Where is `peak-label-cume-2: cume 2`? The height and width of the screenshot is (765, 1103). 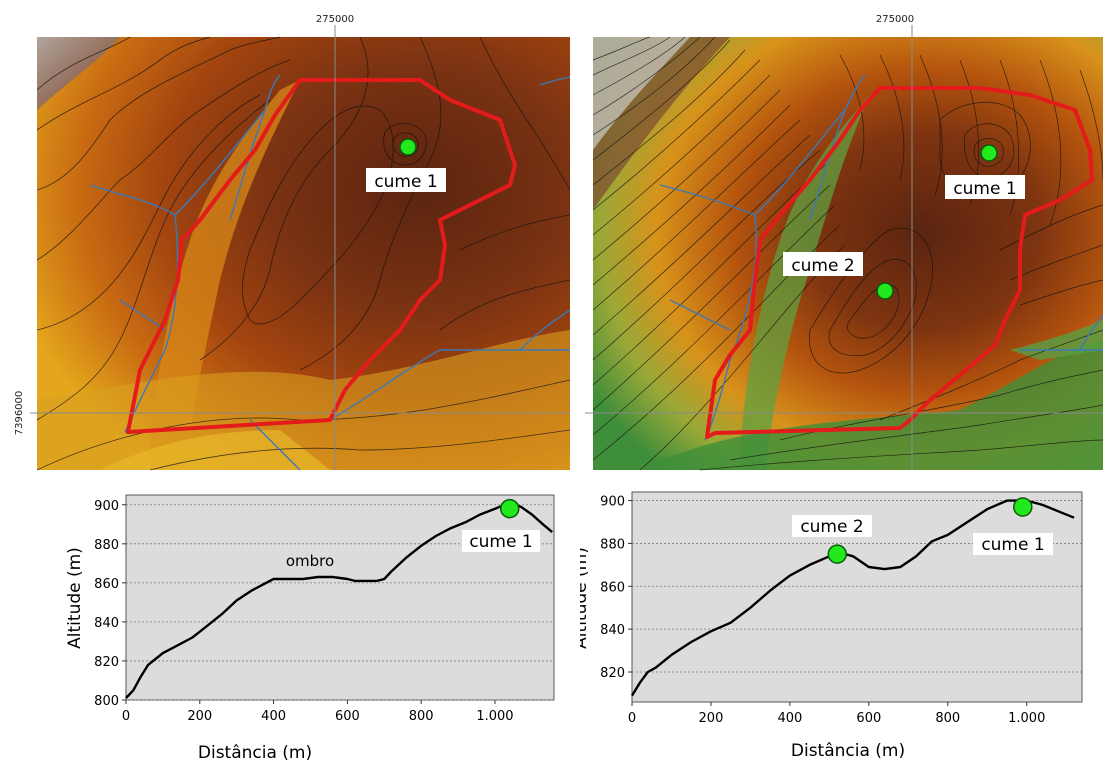 peak-label-cume-2: cume 2 is located at coordinates (822, 266).